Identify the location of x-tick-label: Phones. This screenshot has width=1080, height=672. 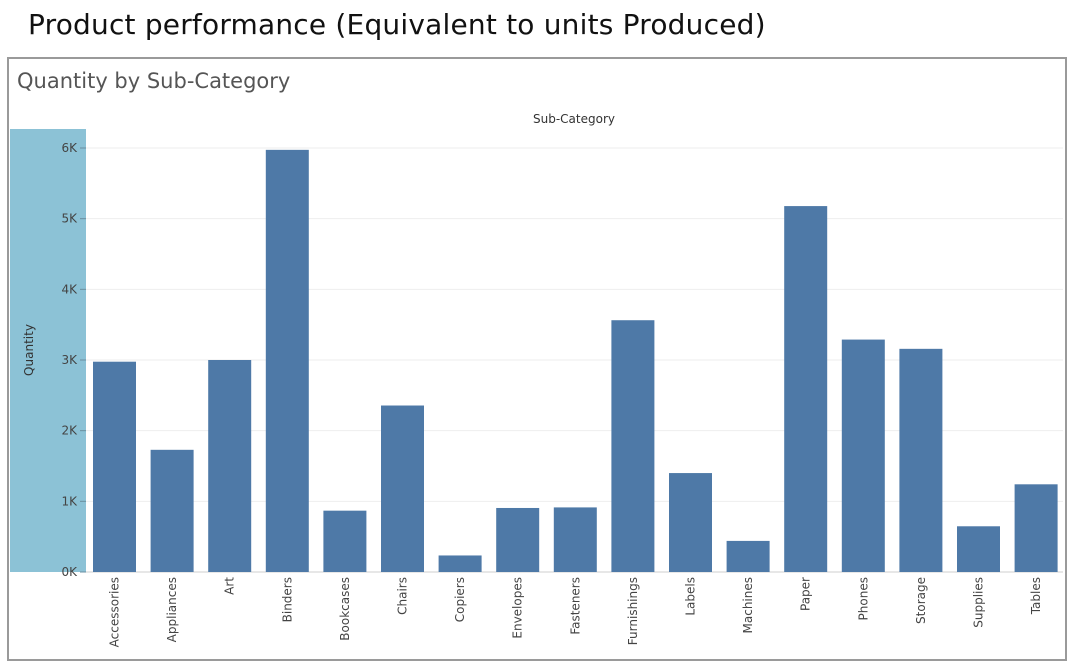
(863, 598).